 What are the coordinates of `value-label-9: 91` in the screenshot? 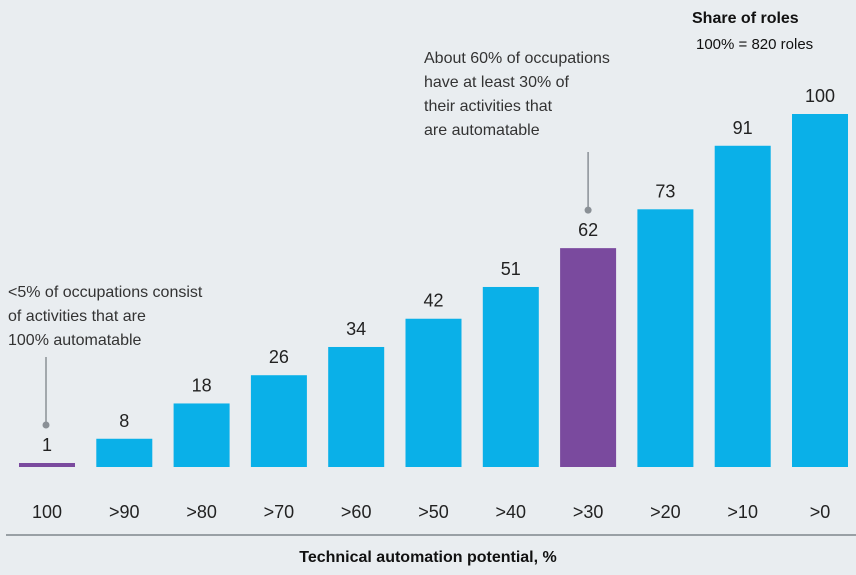 It's located at (743, 128).